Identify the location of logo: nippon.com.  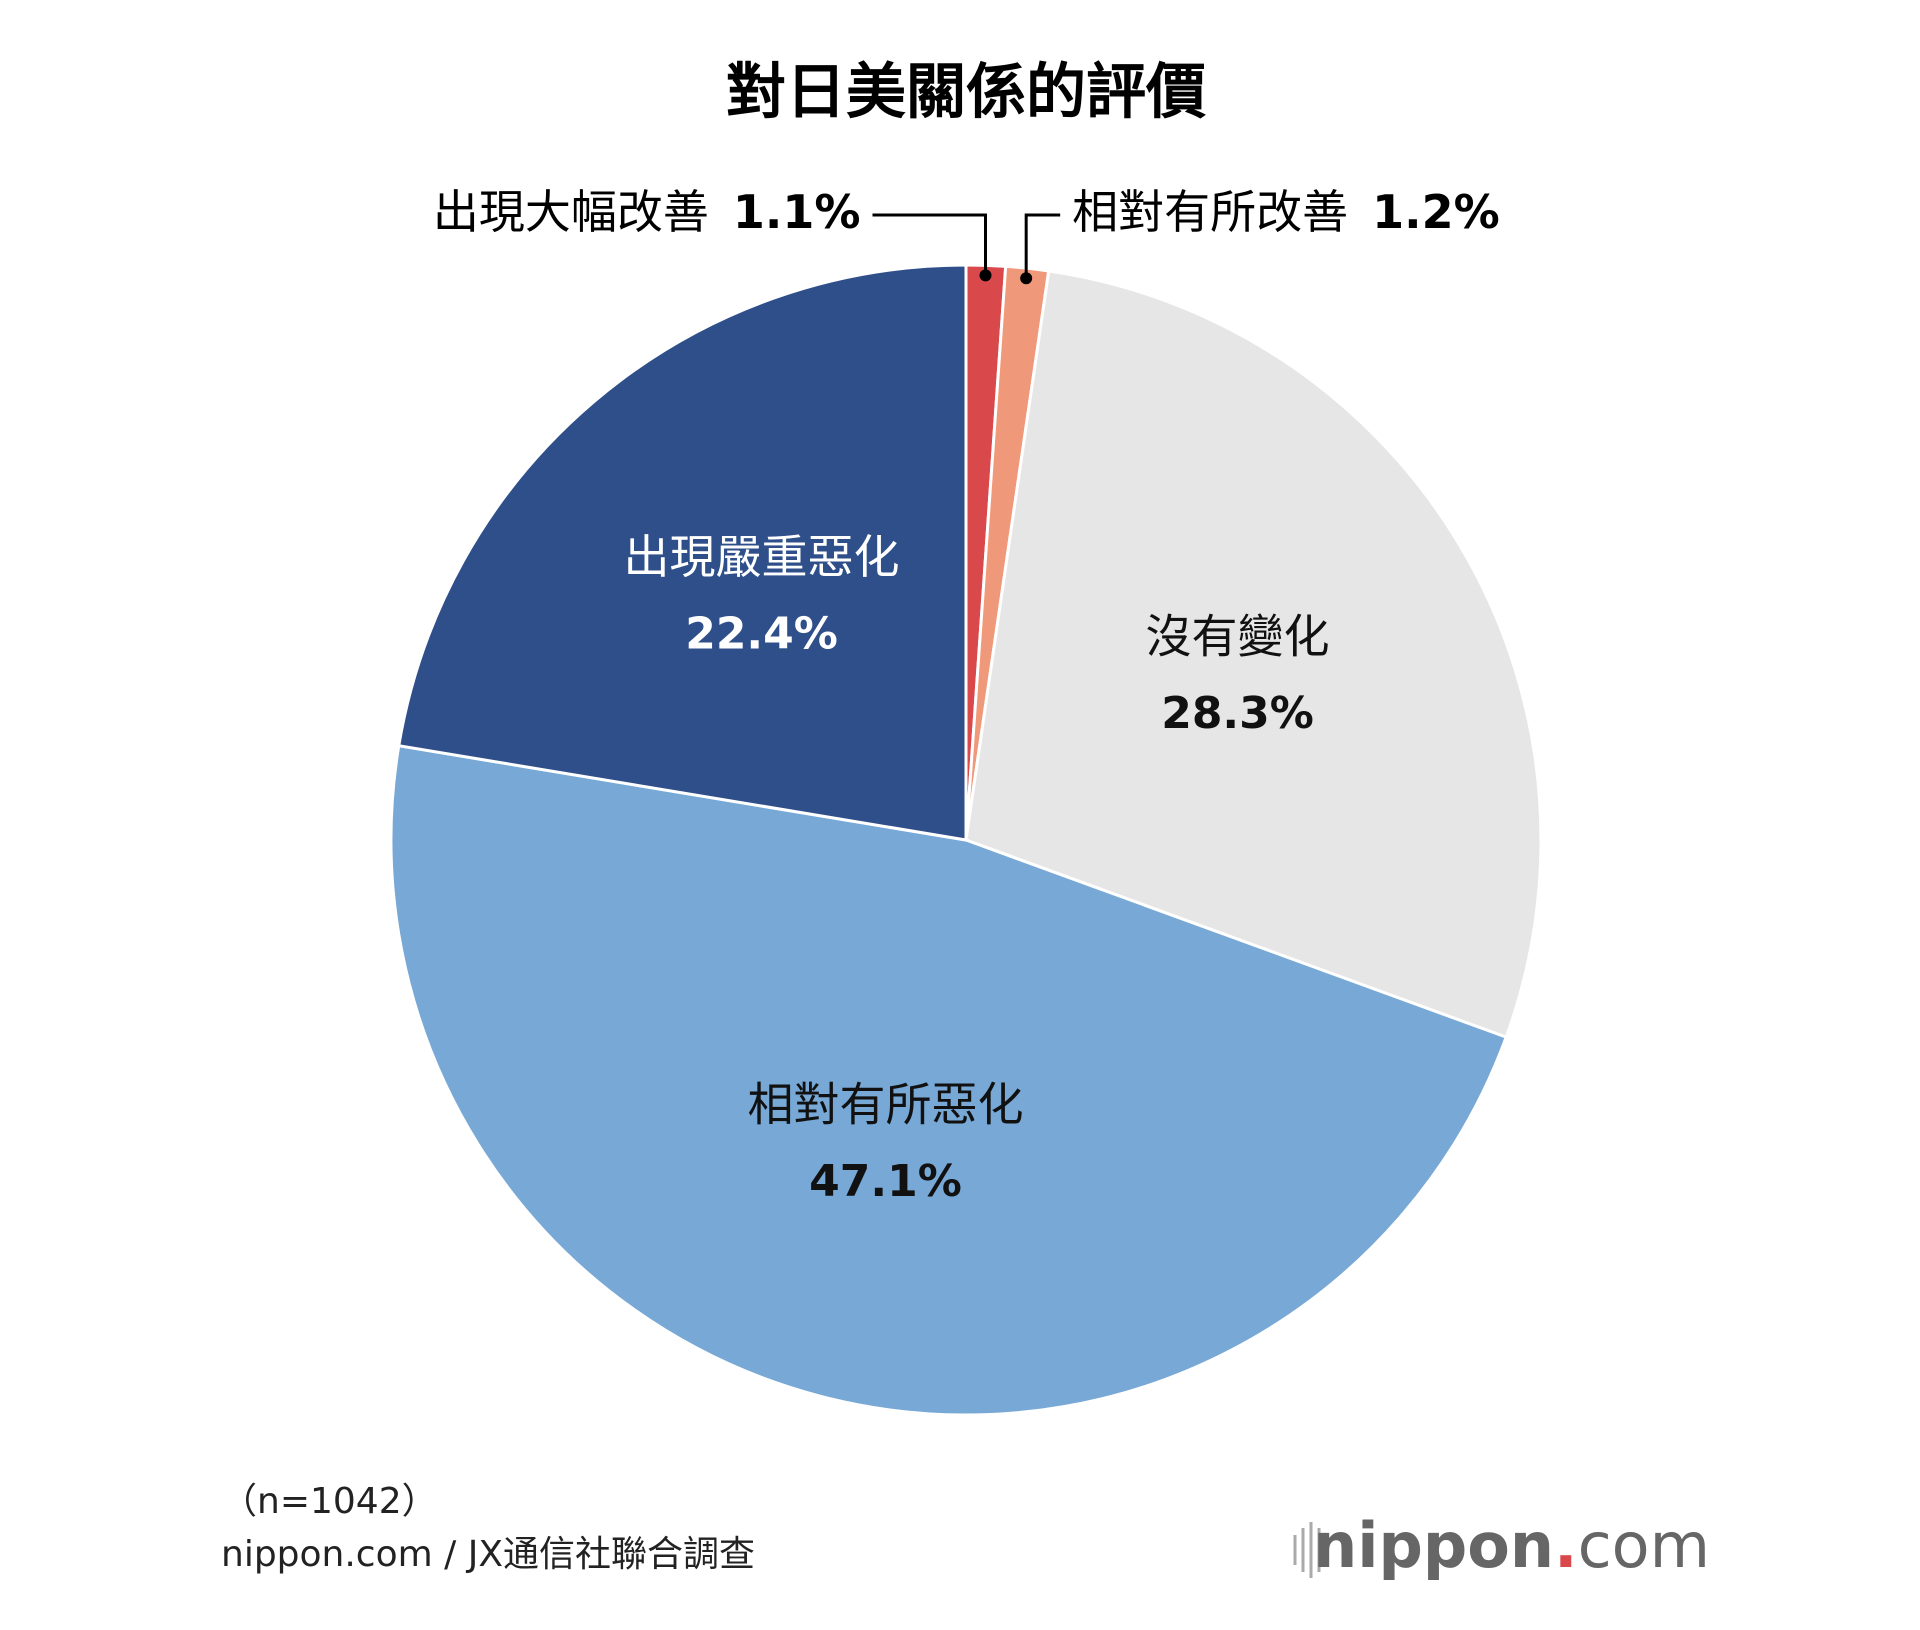
(1511, 1545).